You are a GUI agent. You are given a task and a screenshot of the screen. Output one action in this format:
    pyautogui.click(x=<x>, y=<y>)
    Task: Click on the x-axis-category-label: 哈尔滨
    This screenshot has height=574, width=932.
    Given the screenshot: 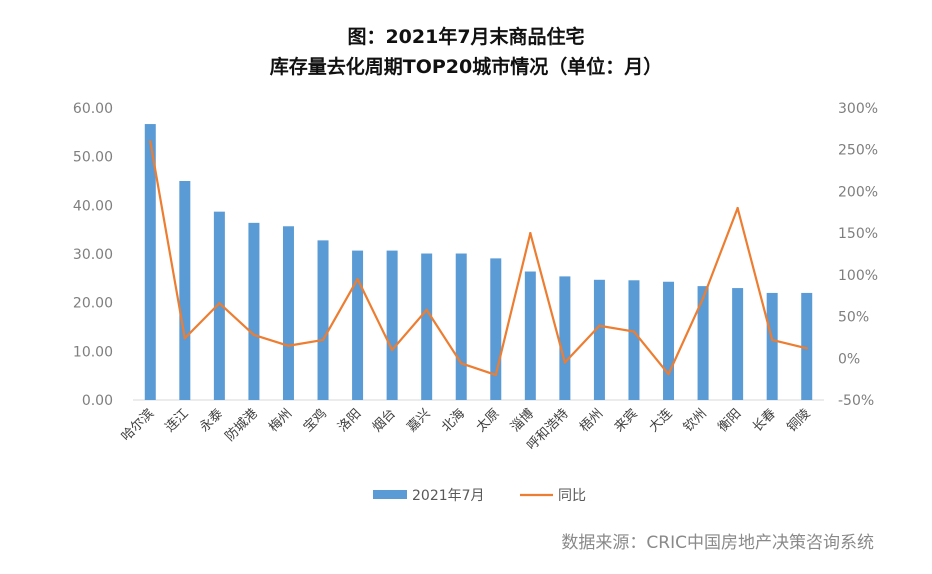 What is the action you would take?
    pyautogui.click(x=137, y=425)
    